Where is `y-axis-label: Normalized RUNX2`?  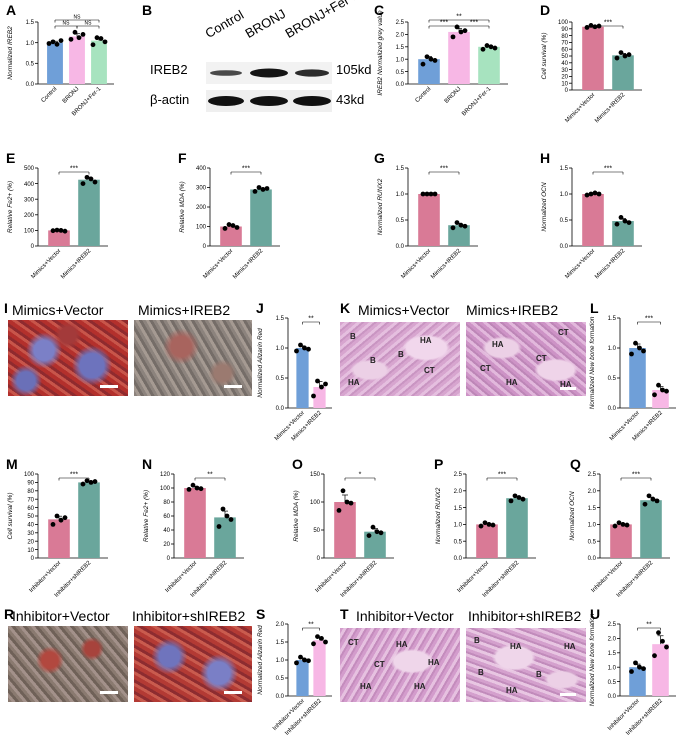 y-axis-label: Normalized RUNX2 is located at coordinates (380, 206).